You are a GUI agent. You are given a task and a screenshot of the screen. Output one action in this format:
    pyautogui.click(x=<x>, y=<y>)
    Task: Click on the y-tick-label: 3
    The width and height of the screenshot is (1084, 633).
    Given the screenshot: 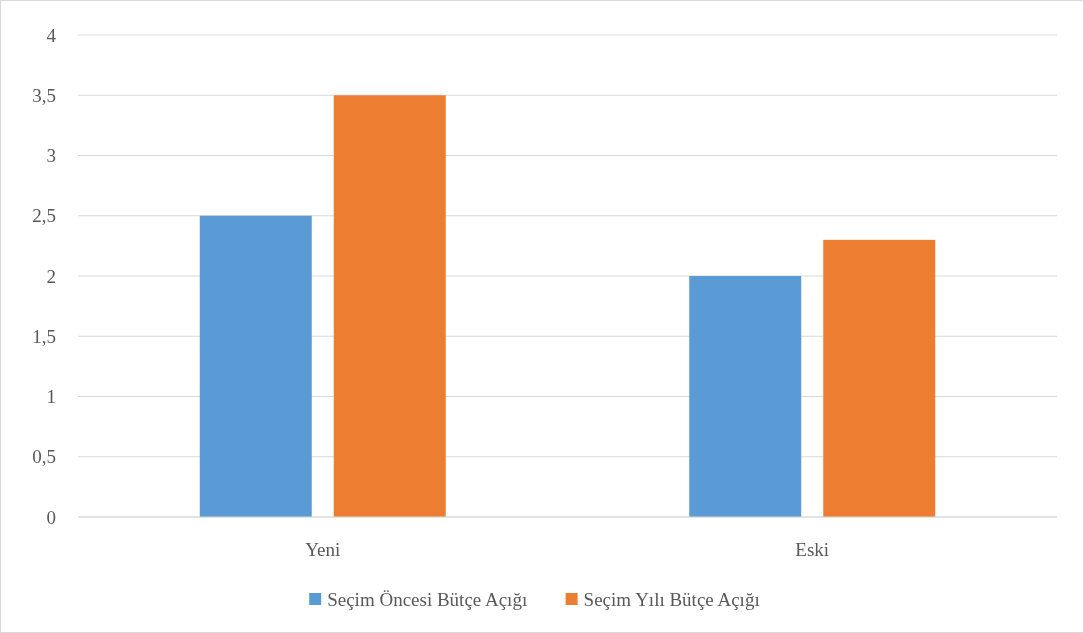 What is the action you would take?
    pyautogui.click(x=51, y=155)
    